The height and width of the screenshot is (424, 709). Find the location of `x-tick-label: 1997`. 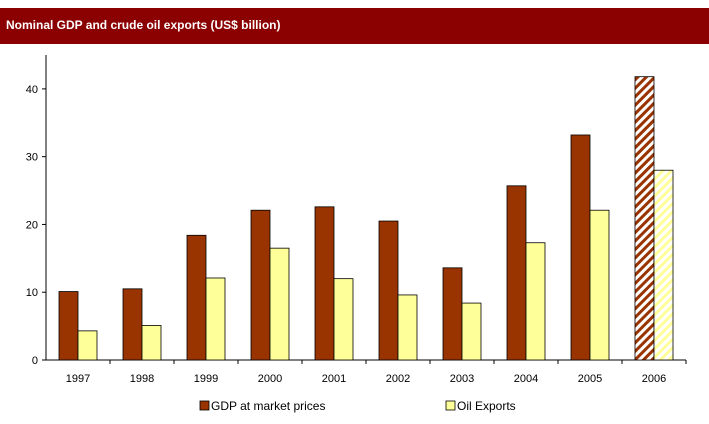

x-tick-label: 1997 is located at coordinates (78, 379).